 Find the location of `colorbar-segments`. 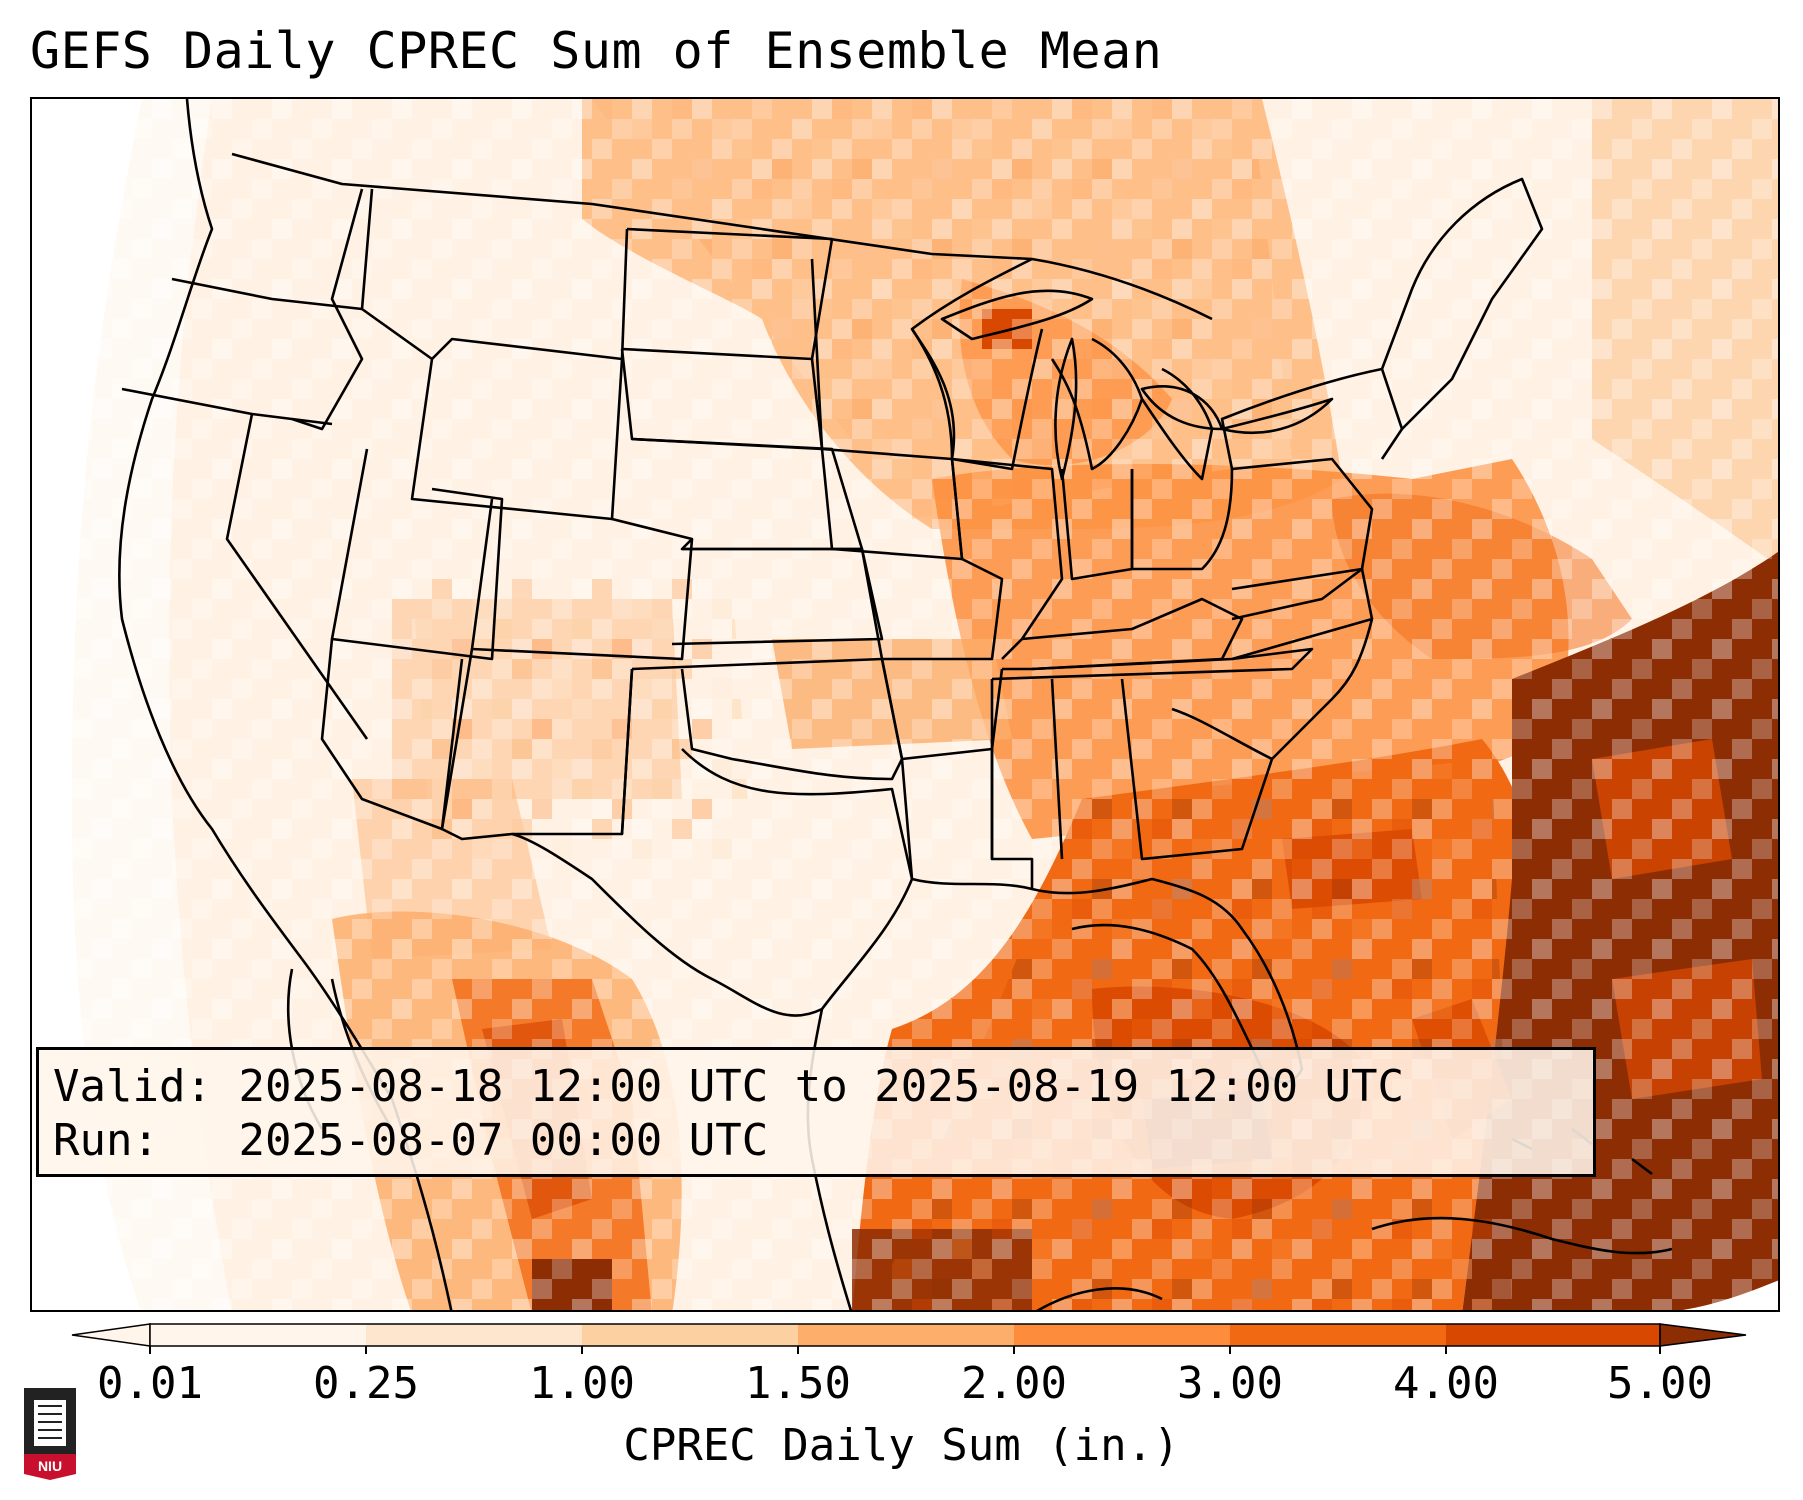

colorbar-segments is located at coordinates (909, 1335).